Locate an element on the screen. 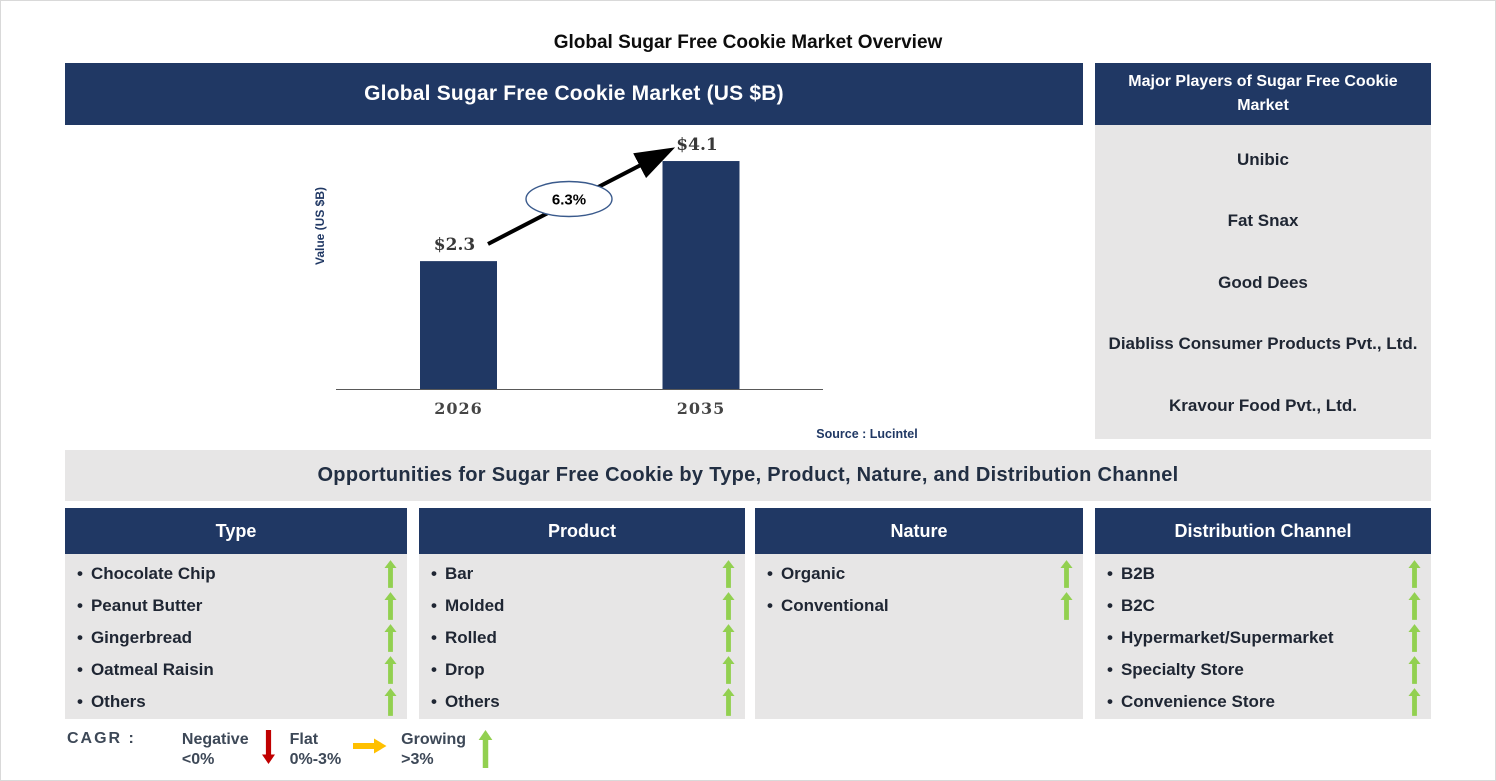 The image size is (1496, 781). list-item-label: Oatmeal Raisin is located at coordinates (152, 669).